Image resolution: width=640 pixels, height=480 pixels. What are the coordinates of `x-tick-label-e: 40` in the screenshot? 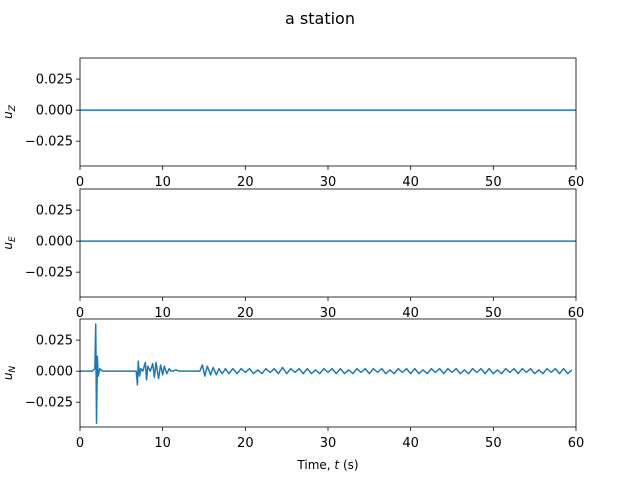 It's located at (410, 313).